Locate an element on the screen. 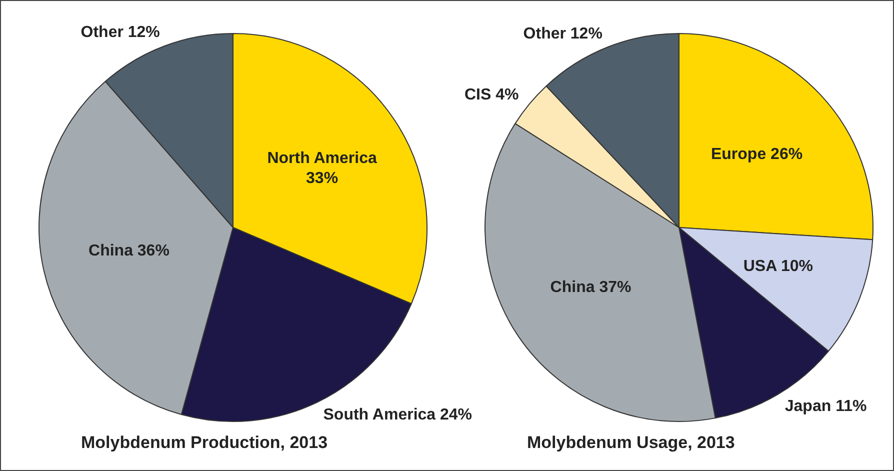  text: Molybdenum Production, 2013 is located at coordinates (204, 443).